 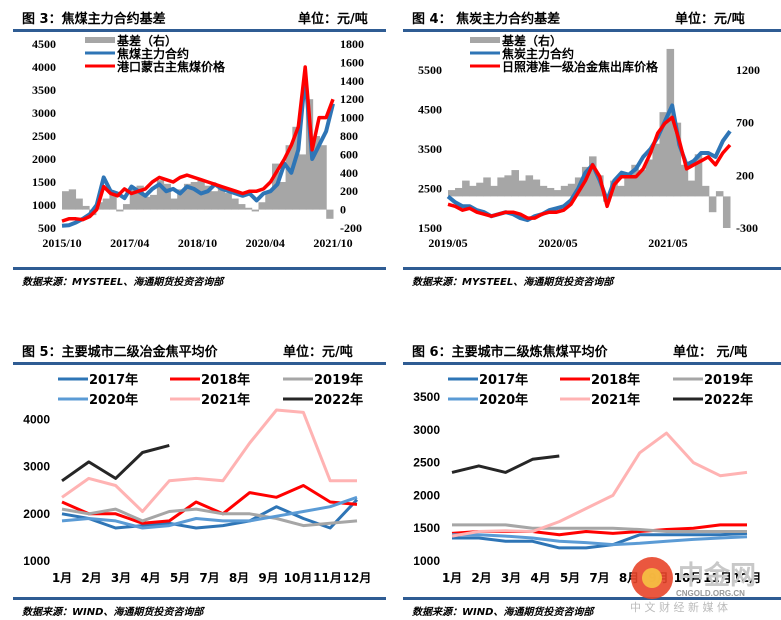 What do you see at coordinates (510, 352) in the screenshot?
I see `chart-title: 图 6：主要城市二级炼焦煤平均价` at bounding box center [510, 352].